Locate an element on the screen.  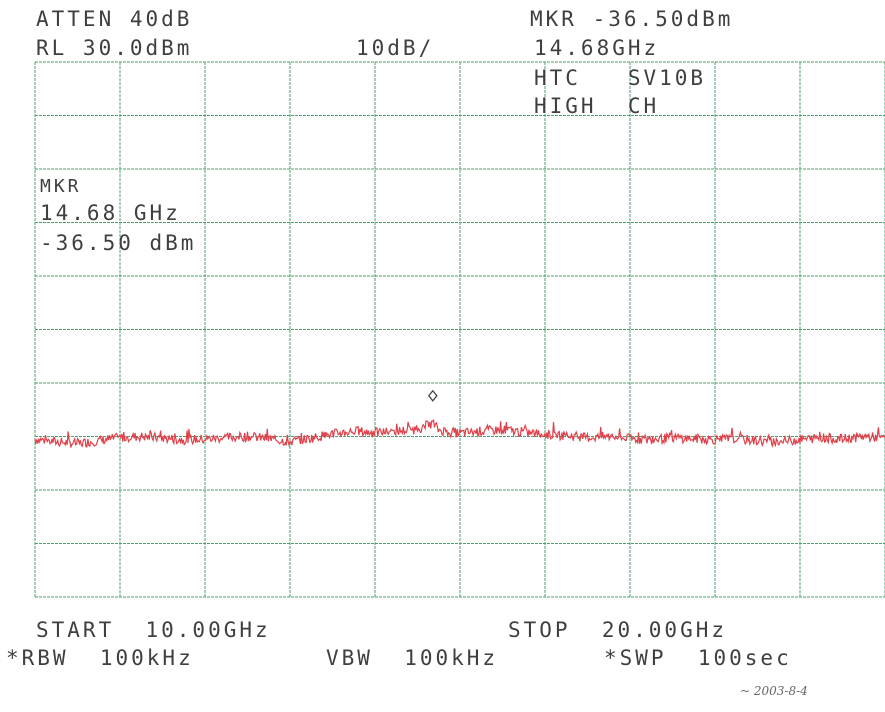
handwritten-signature: ~ 2003-8-4 is located at coordinates (774, 691).